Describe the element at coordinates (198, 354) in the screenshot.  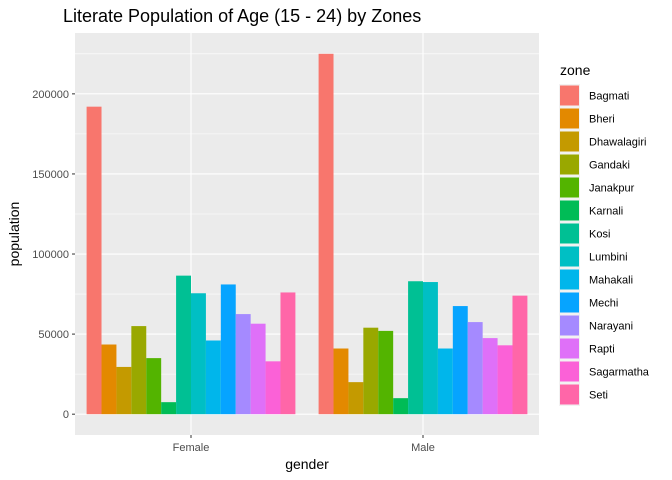
I see `bar-lumbini-female` at that location.